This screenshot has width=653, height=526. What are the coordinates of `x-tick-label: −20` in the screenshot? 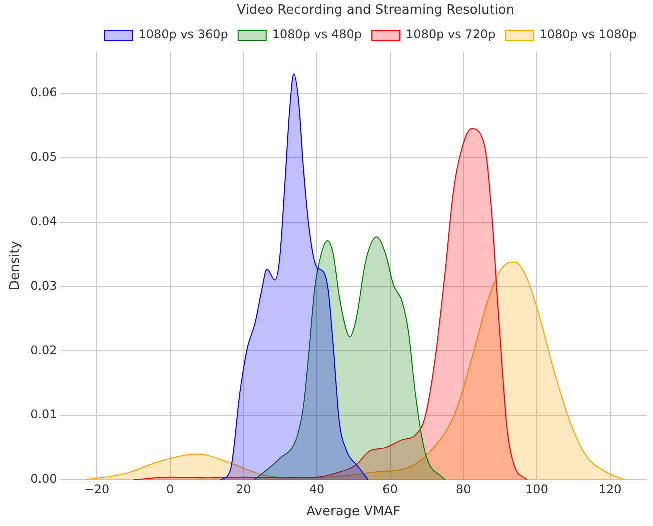 It's located at (97, 489).